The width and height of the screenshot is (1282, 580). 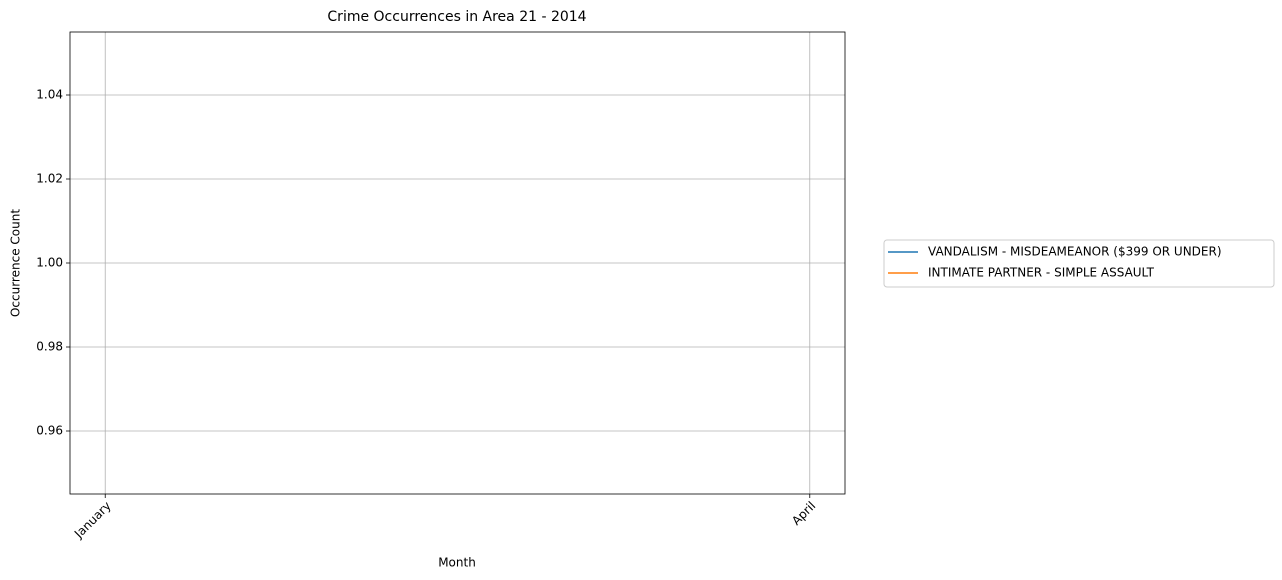 What do you see at coordinates (49, 431) in the screenshot?
I see `y-tick-label: 0.96` at bounding box center [49, 431].